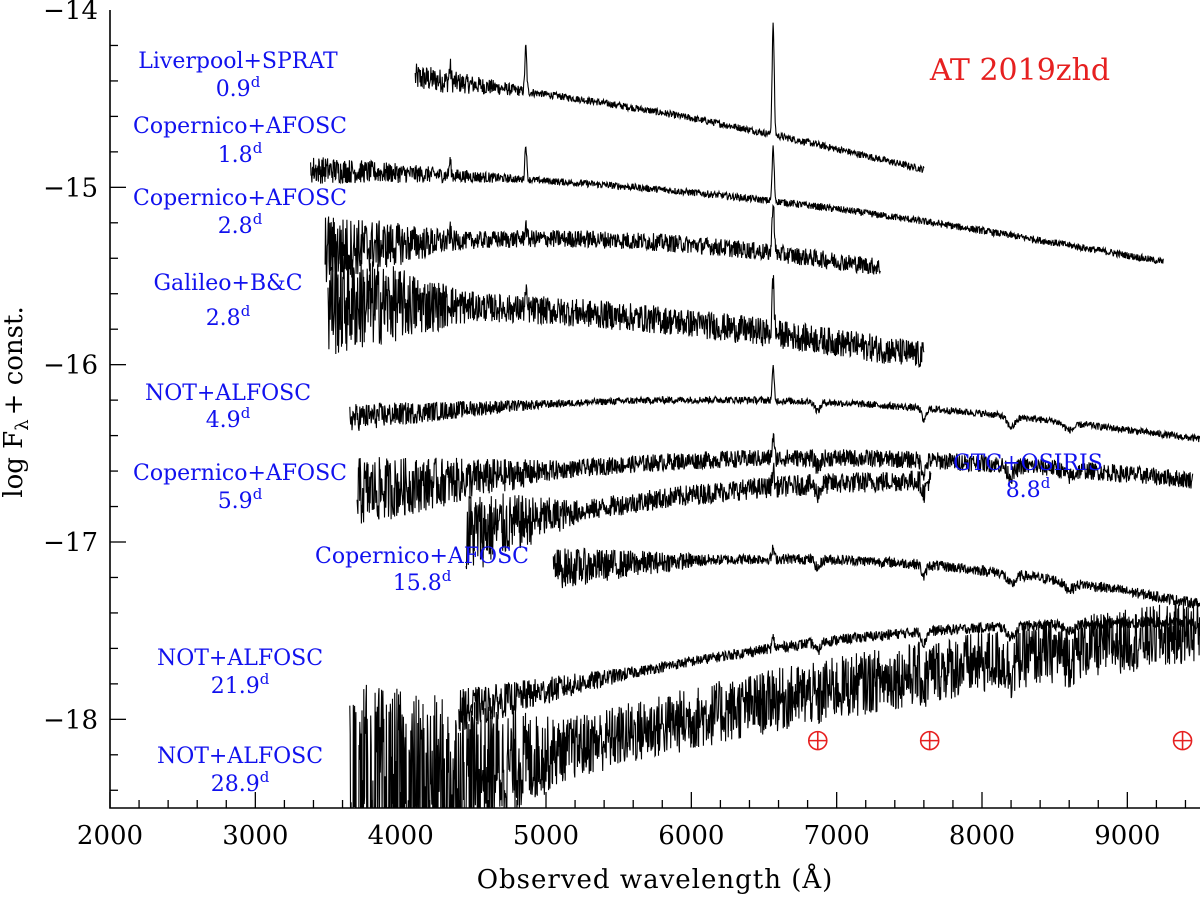  Describe the element at coordinates (235, 784) in the screenshot. I see `epoch-value: 28.9` at that location.